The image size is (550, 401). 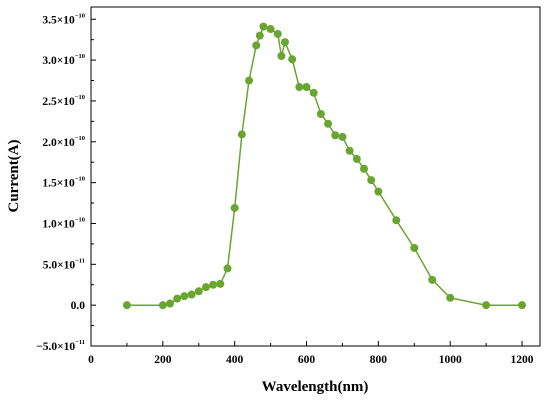 What do you see at coordinates (49, 224) in the screenshot?
I see `y-tick-mantissa: 1.0` at bounding box center [49, 224].